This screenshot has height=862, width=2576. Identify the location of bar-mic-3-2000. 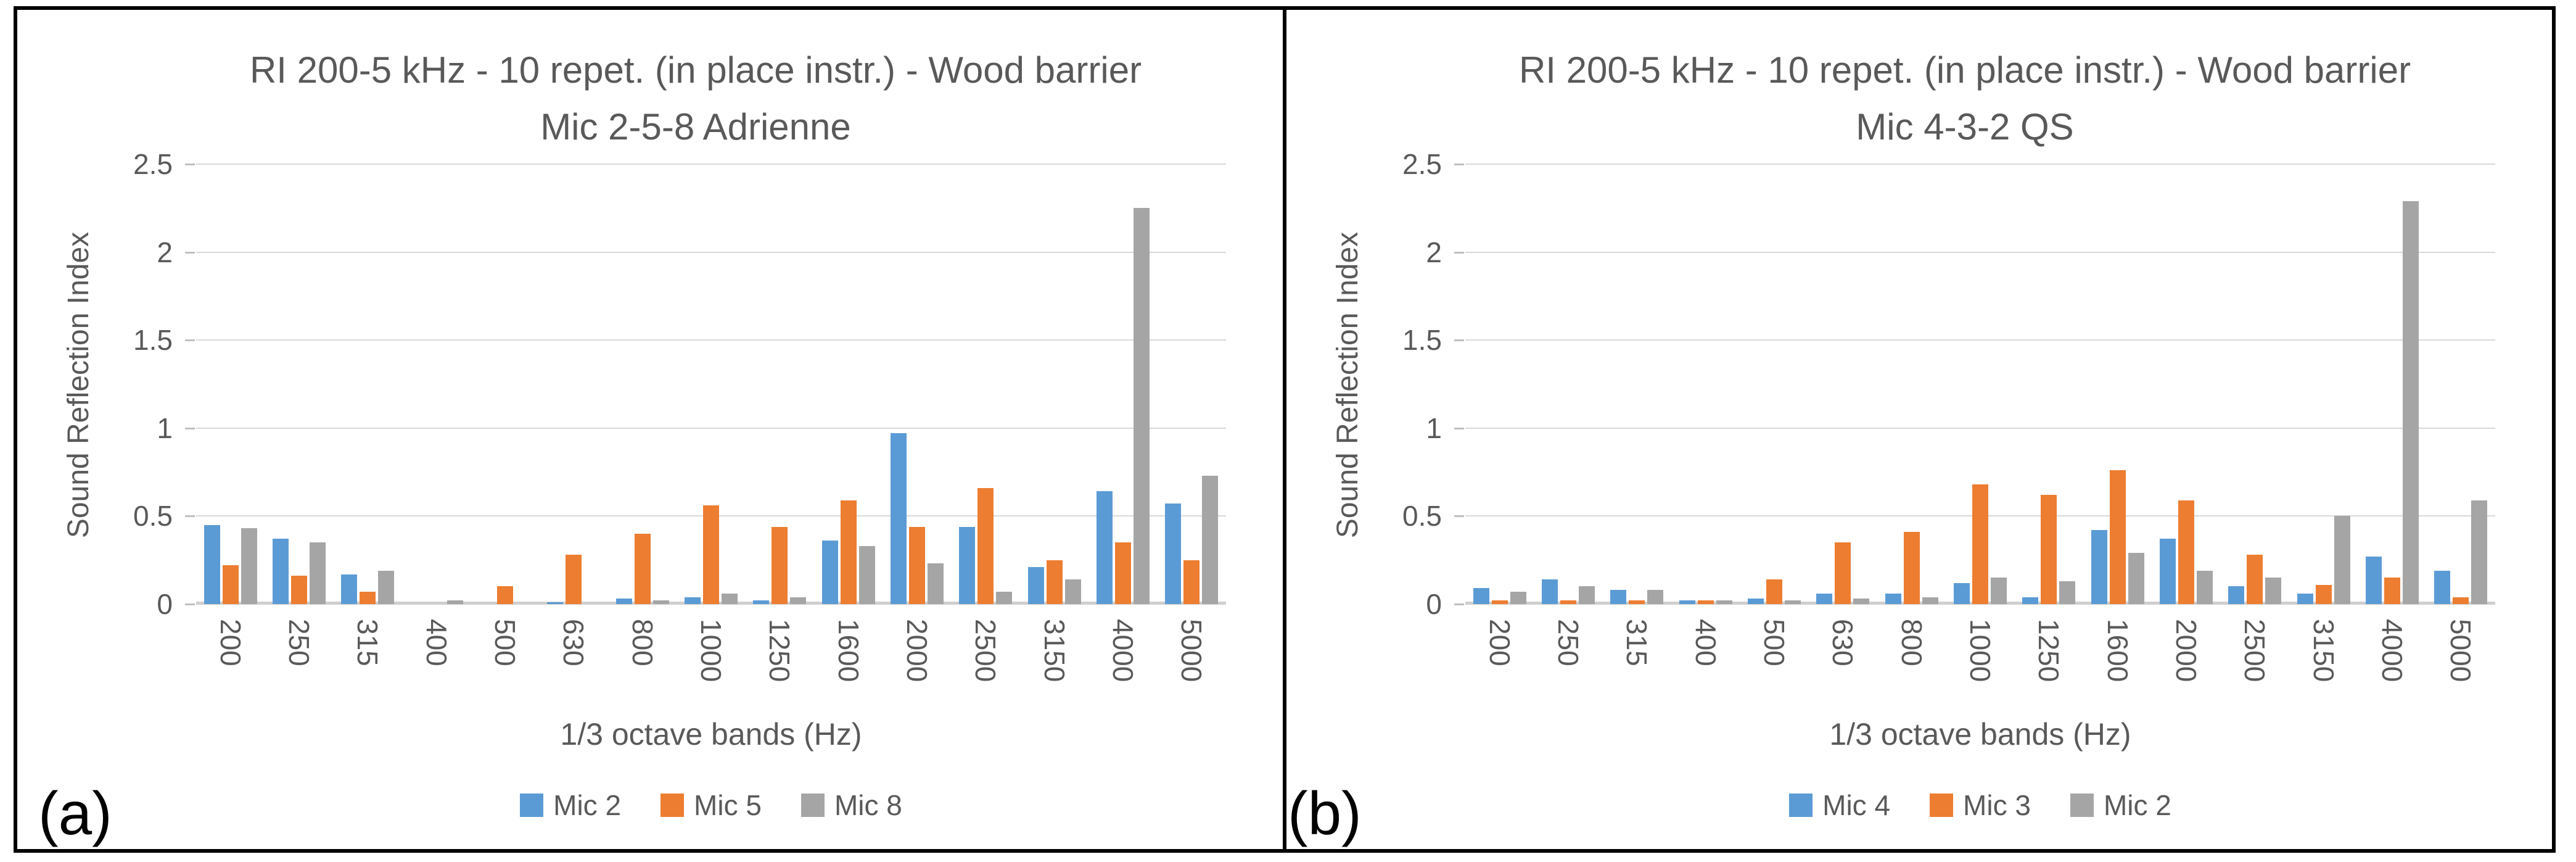
(2186, 552).